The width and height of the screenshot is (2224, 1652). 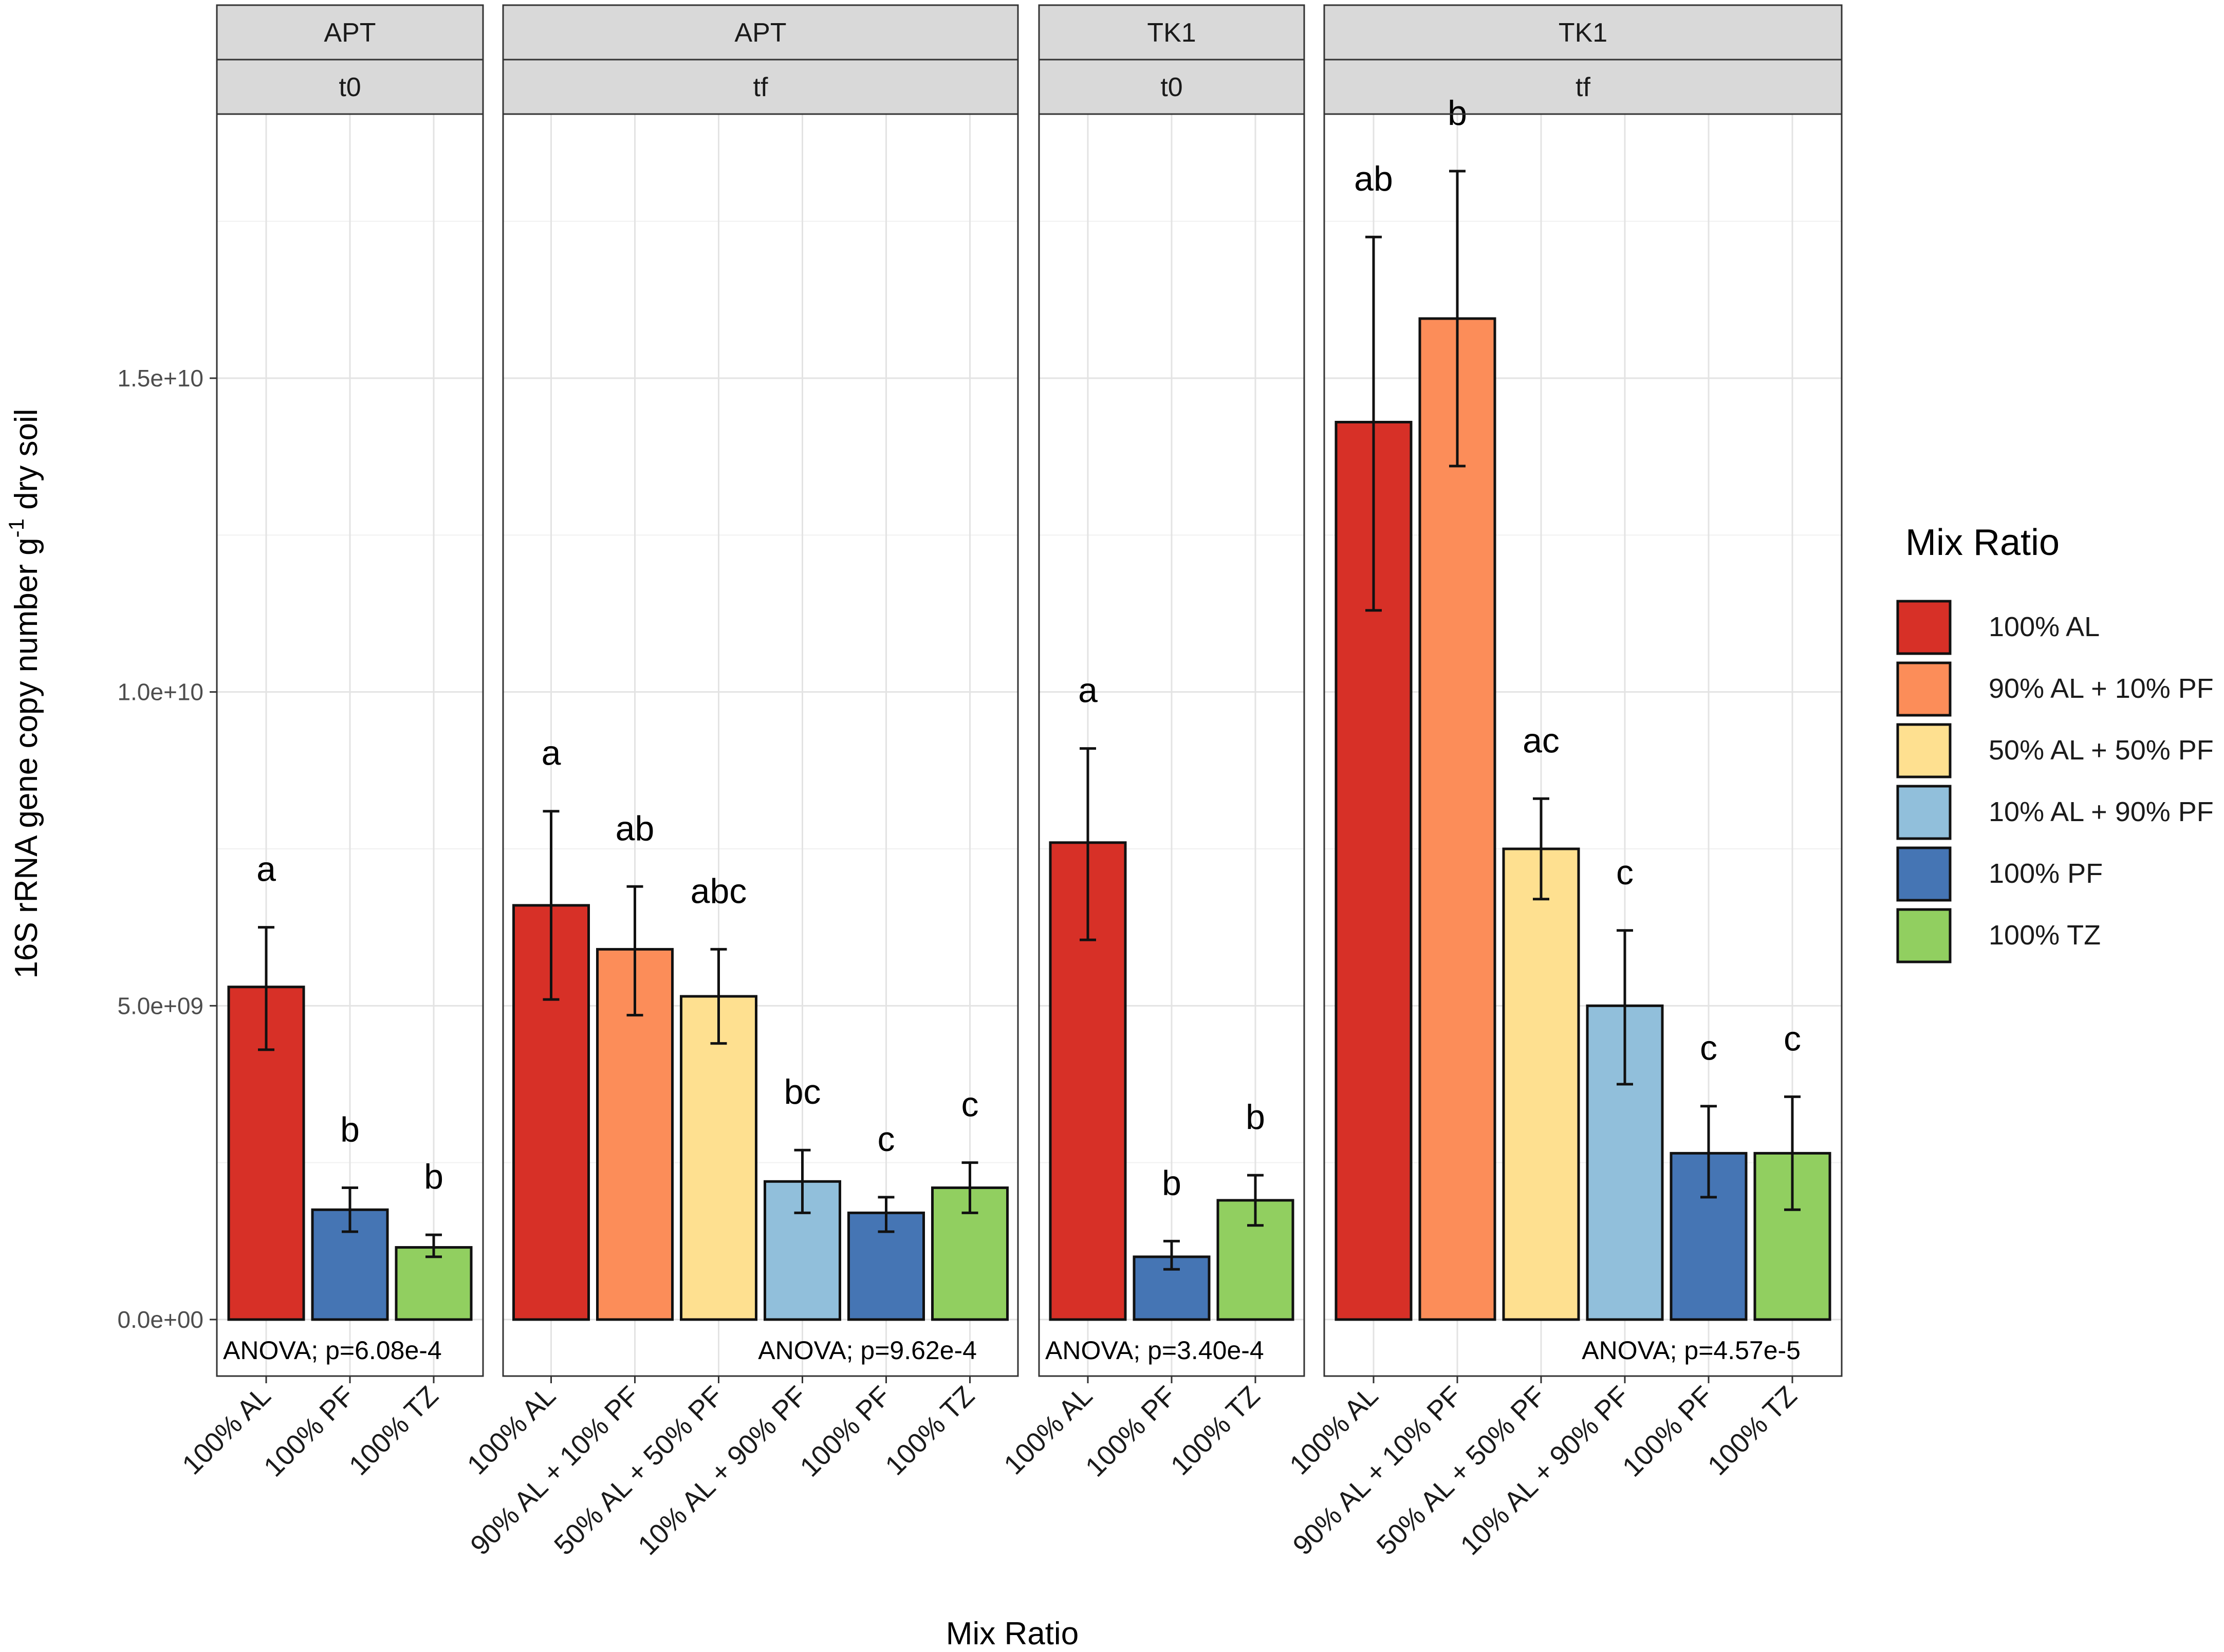 I want to click on y-tick-label: 0.0e+00, so click(x=160, y=1319).